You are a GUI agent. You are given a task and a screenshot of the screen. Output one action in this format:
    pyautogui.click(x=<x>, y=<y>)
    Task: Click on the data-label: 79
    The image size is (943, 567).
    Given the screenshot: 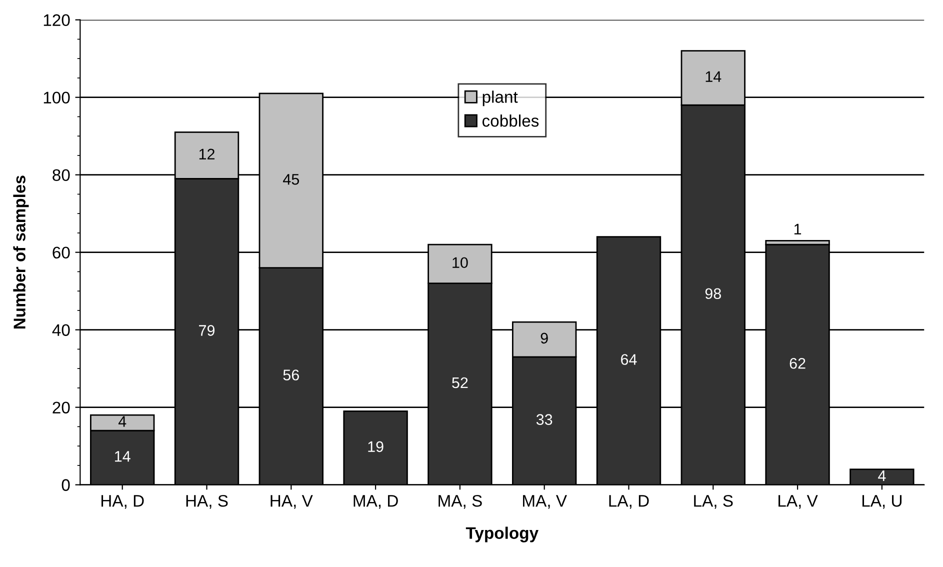 What is the action you would take?
    pyautogui.click(x=207, y=330)
    